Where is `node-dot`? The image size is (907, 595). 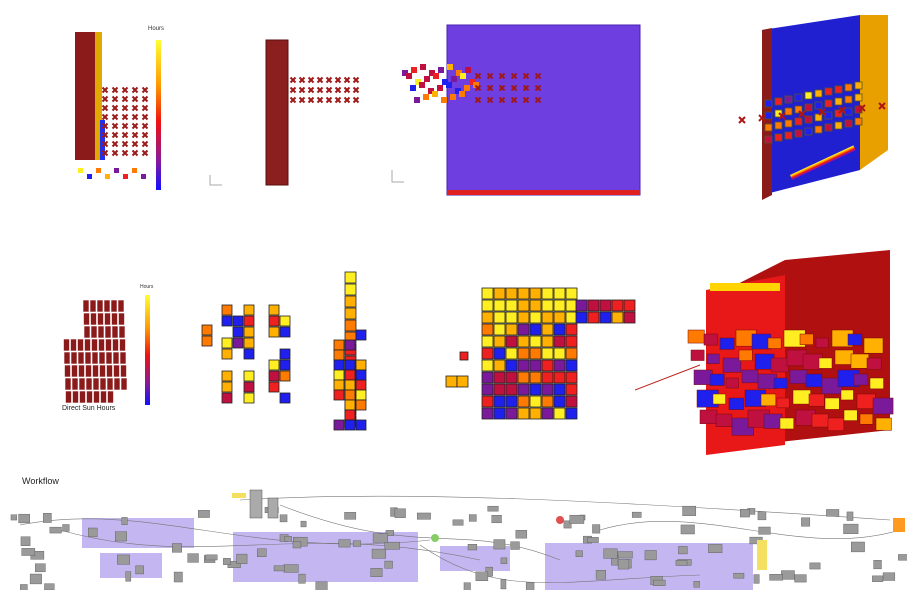
node-dot is located at coordinates (560, 520).